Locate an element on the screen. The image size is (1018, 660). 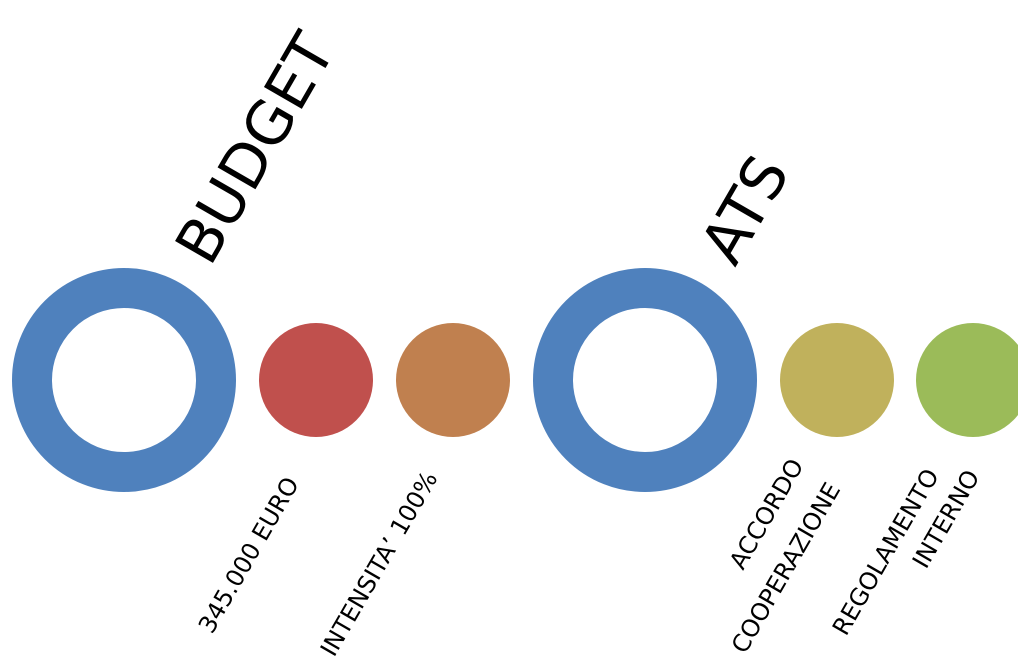
budget-ring is located at coordinates (124, 380).